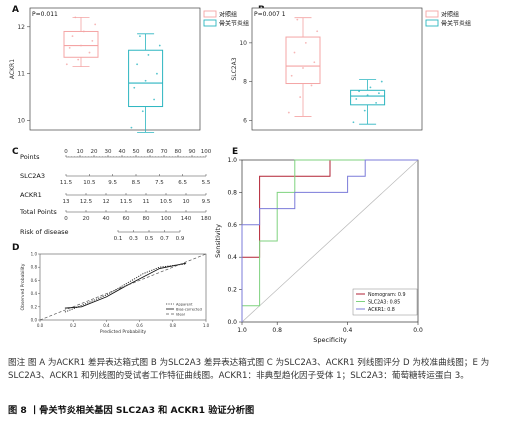  What do you see at coordinates (186, 202) in the screenshot?
I see `c-nomogram-tick-label: 10` at bounding box center [186, 202].